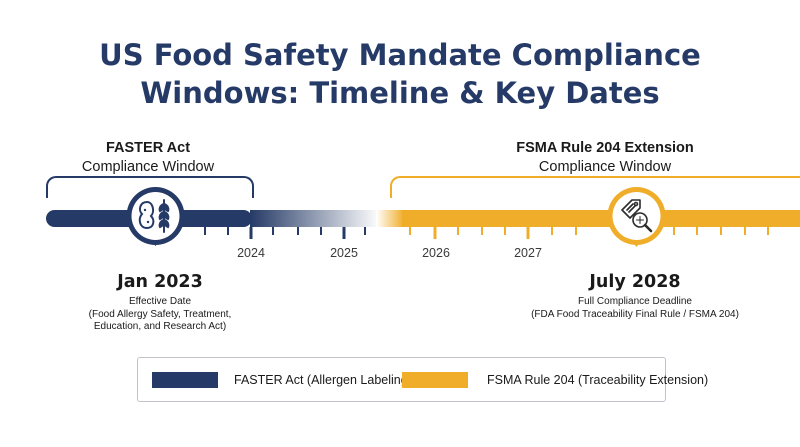 The width and height of the screenshot is (800, 447). What do you see at coordinates (589, 231) in the screenshot?
I see `minor-ticks-fsma` at bounding box center [589, 231].